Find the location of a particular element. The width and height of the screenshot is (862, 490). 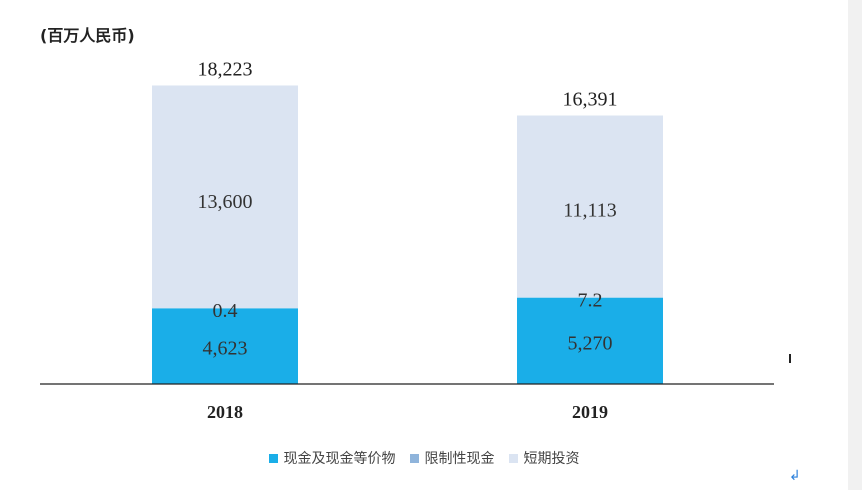

legend-item-series-0: 现金及现金等价物 is located at coordinates (332, 458).